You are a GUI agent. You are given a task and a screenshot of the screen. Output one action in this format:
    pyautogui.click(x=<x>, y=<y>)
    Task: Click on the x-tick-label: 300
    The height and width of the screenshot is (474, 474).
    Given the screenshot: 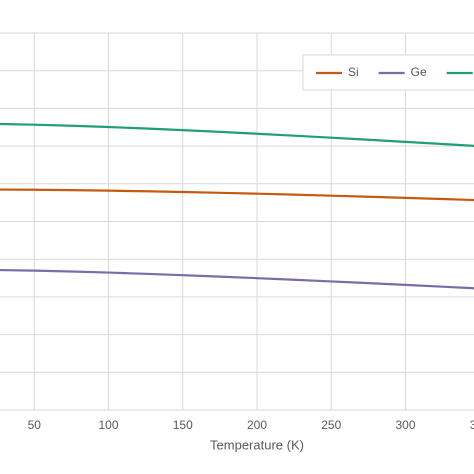 What is the action you would take?
    pyautogui.click(x=405, y=425)
    